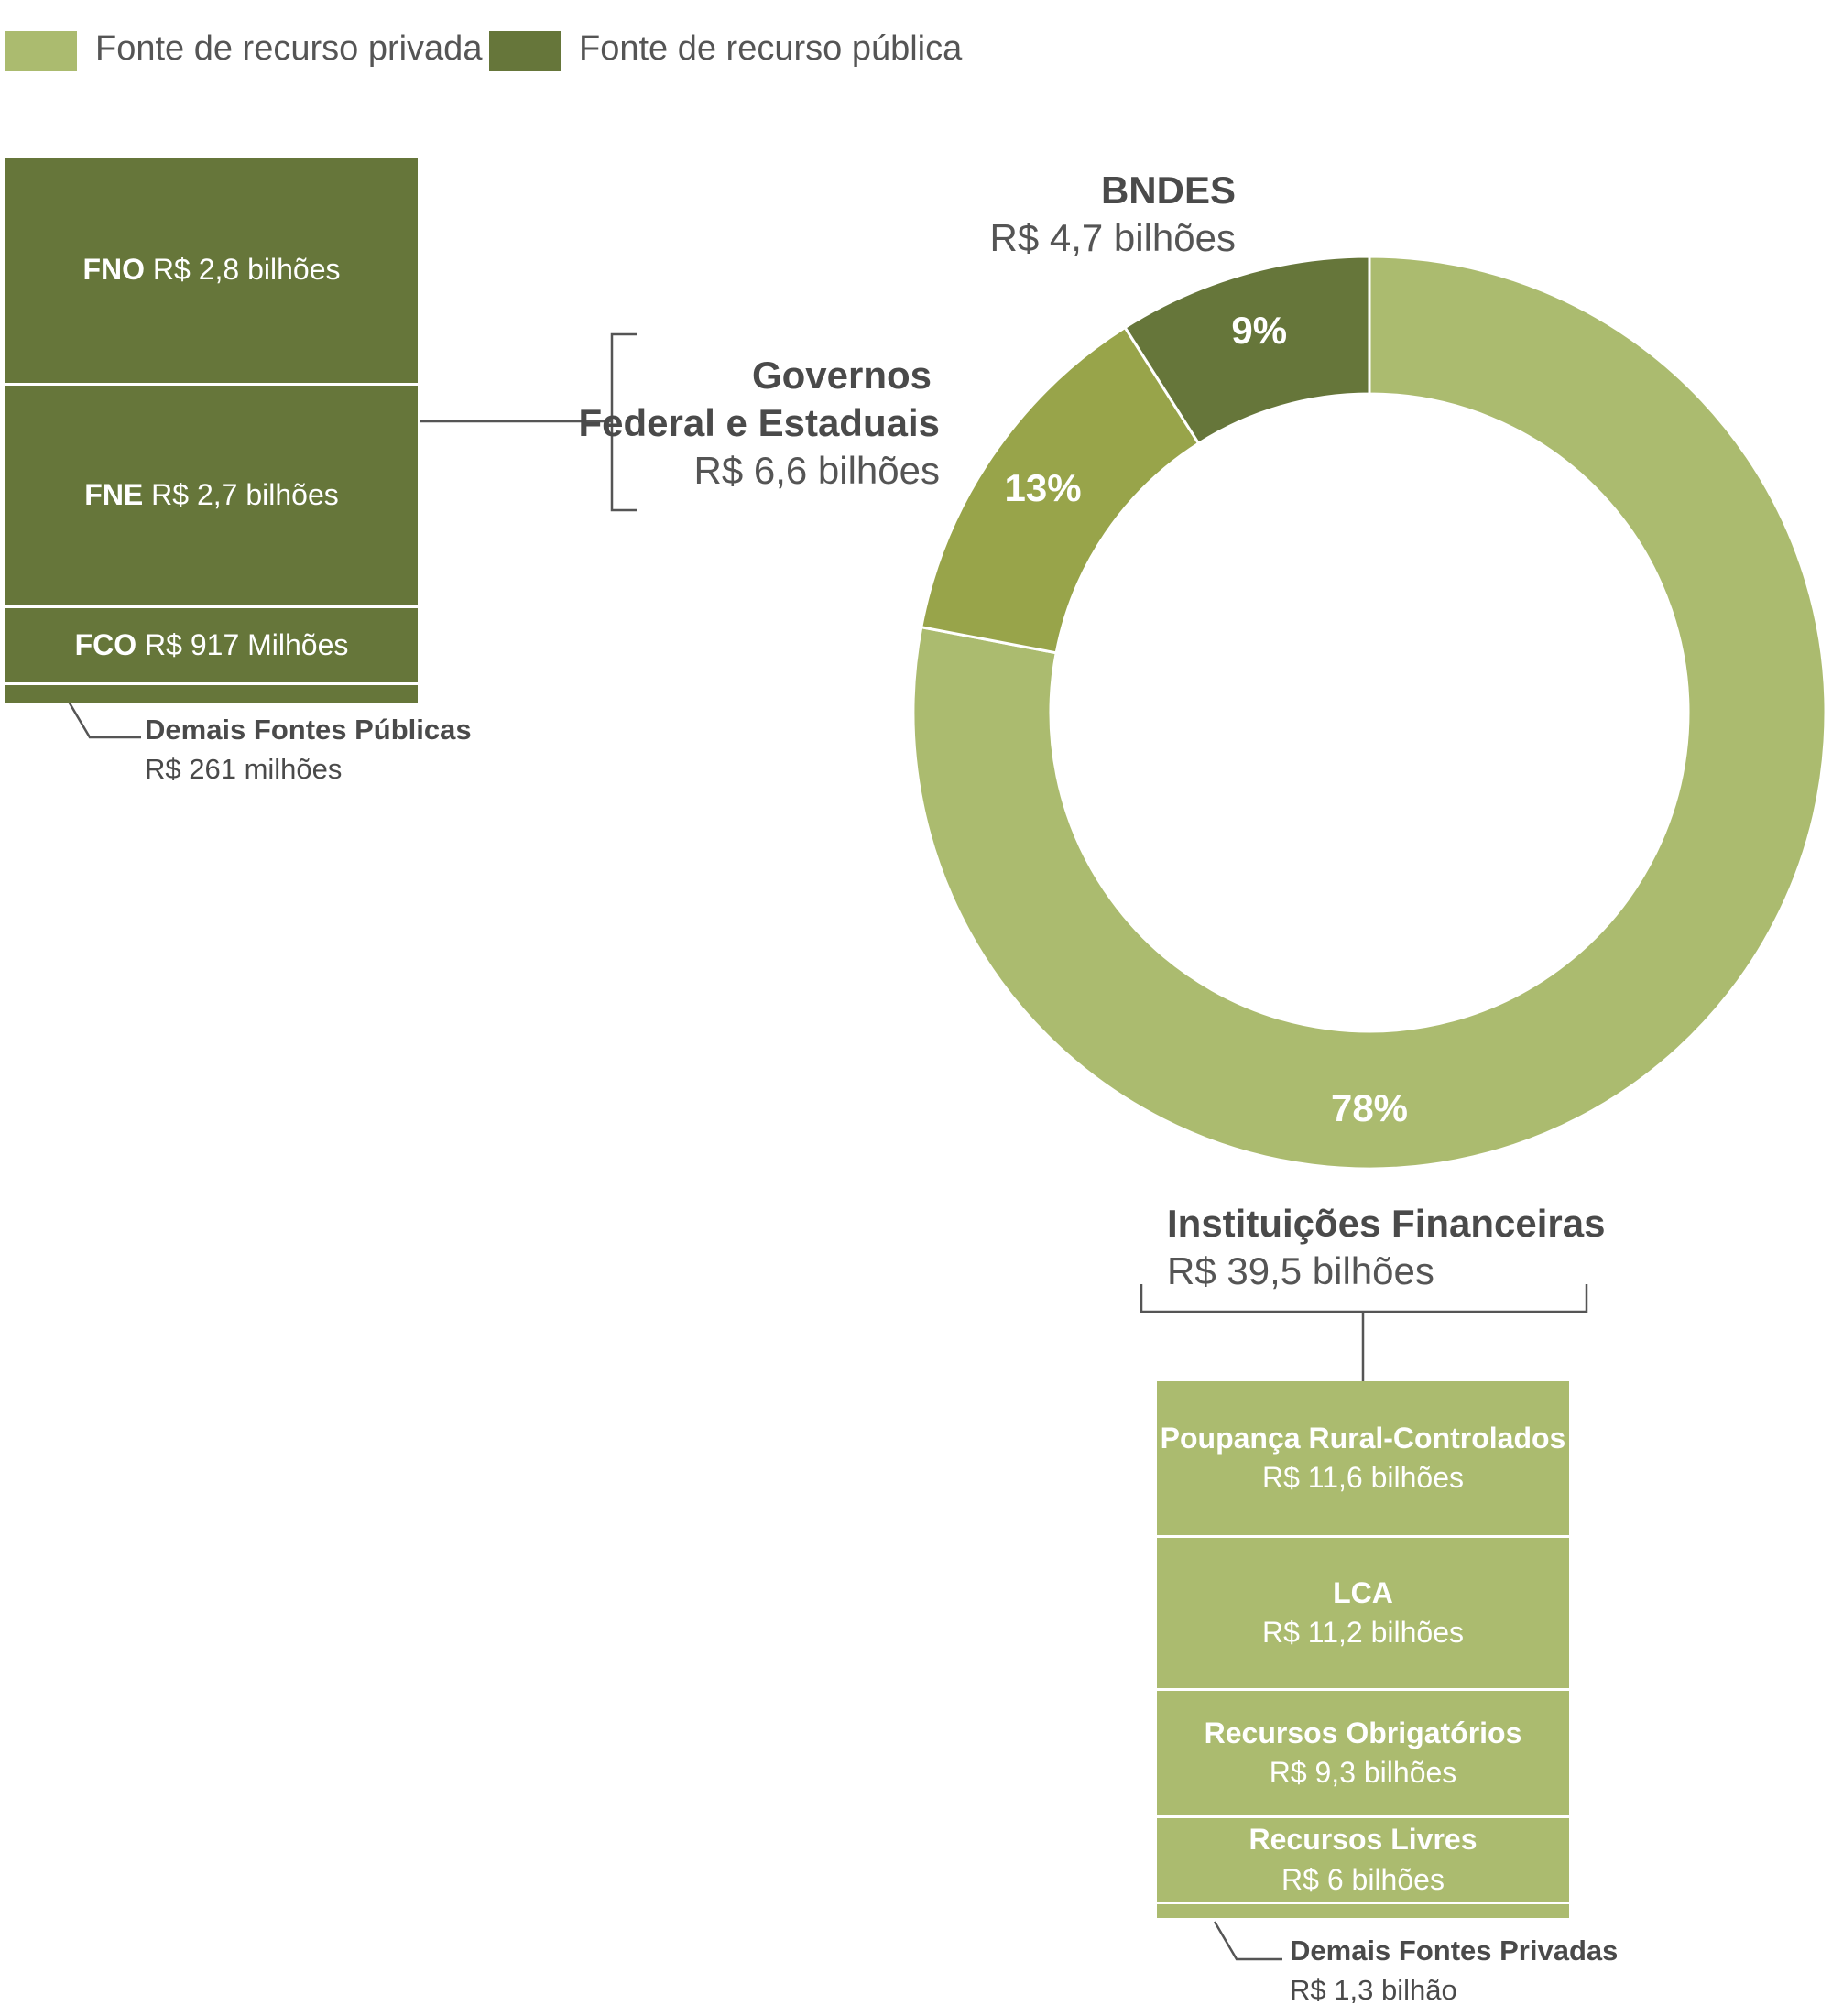  What do you see at coordinates (245, 495) in the screenshot?
I see `fne-amount: R$ 2,7 bilhões` at bounding box center [245, 495].